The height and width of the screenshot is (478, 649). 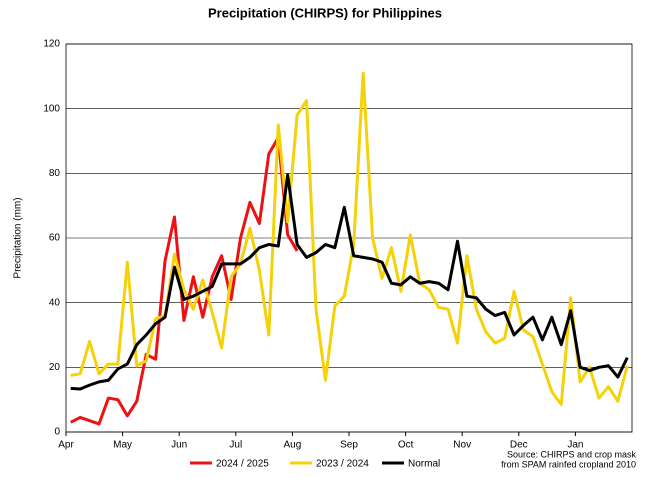 What do you see at coordinates (293, 445) in the screenshot?
I see `x-tick-label: Aug` at bounding box center [293, 445].